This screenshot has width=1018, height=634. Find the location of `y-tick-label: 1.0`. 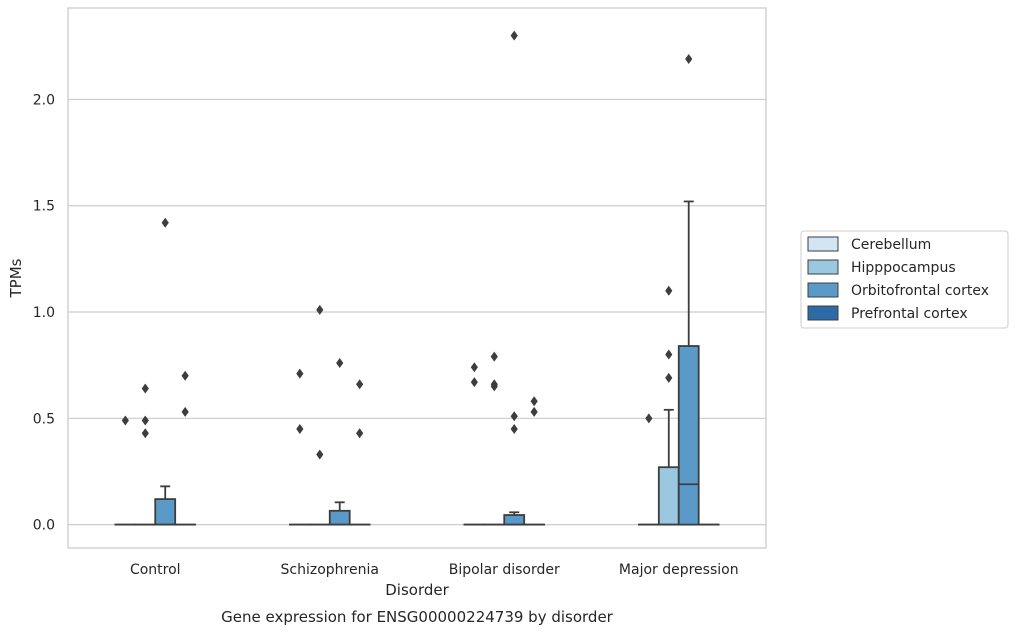

y-tick-label: 1.0 is located at coordinates (44, 313).